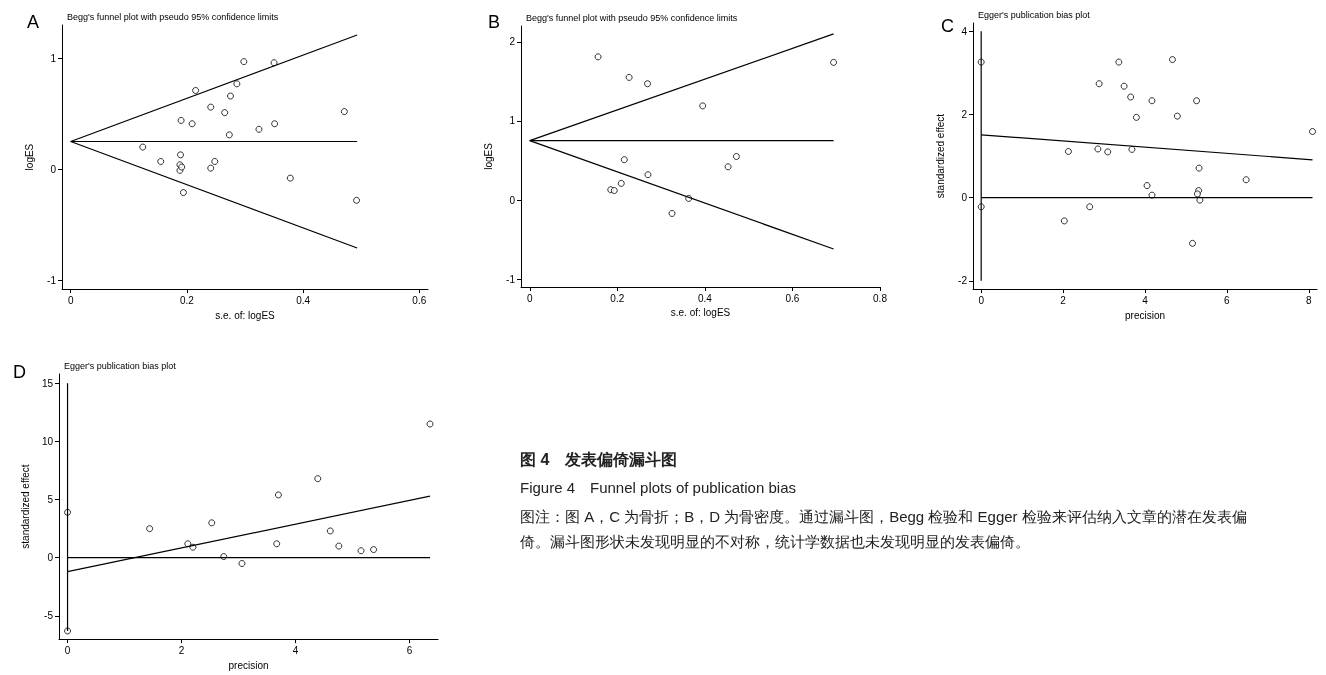 The image size is (1326, 675). I want to click on x-tick-label: 8, so click(1309, 300).